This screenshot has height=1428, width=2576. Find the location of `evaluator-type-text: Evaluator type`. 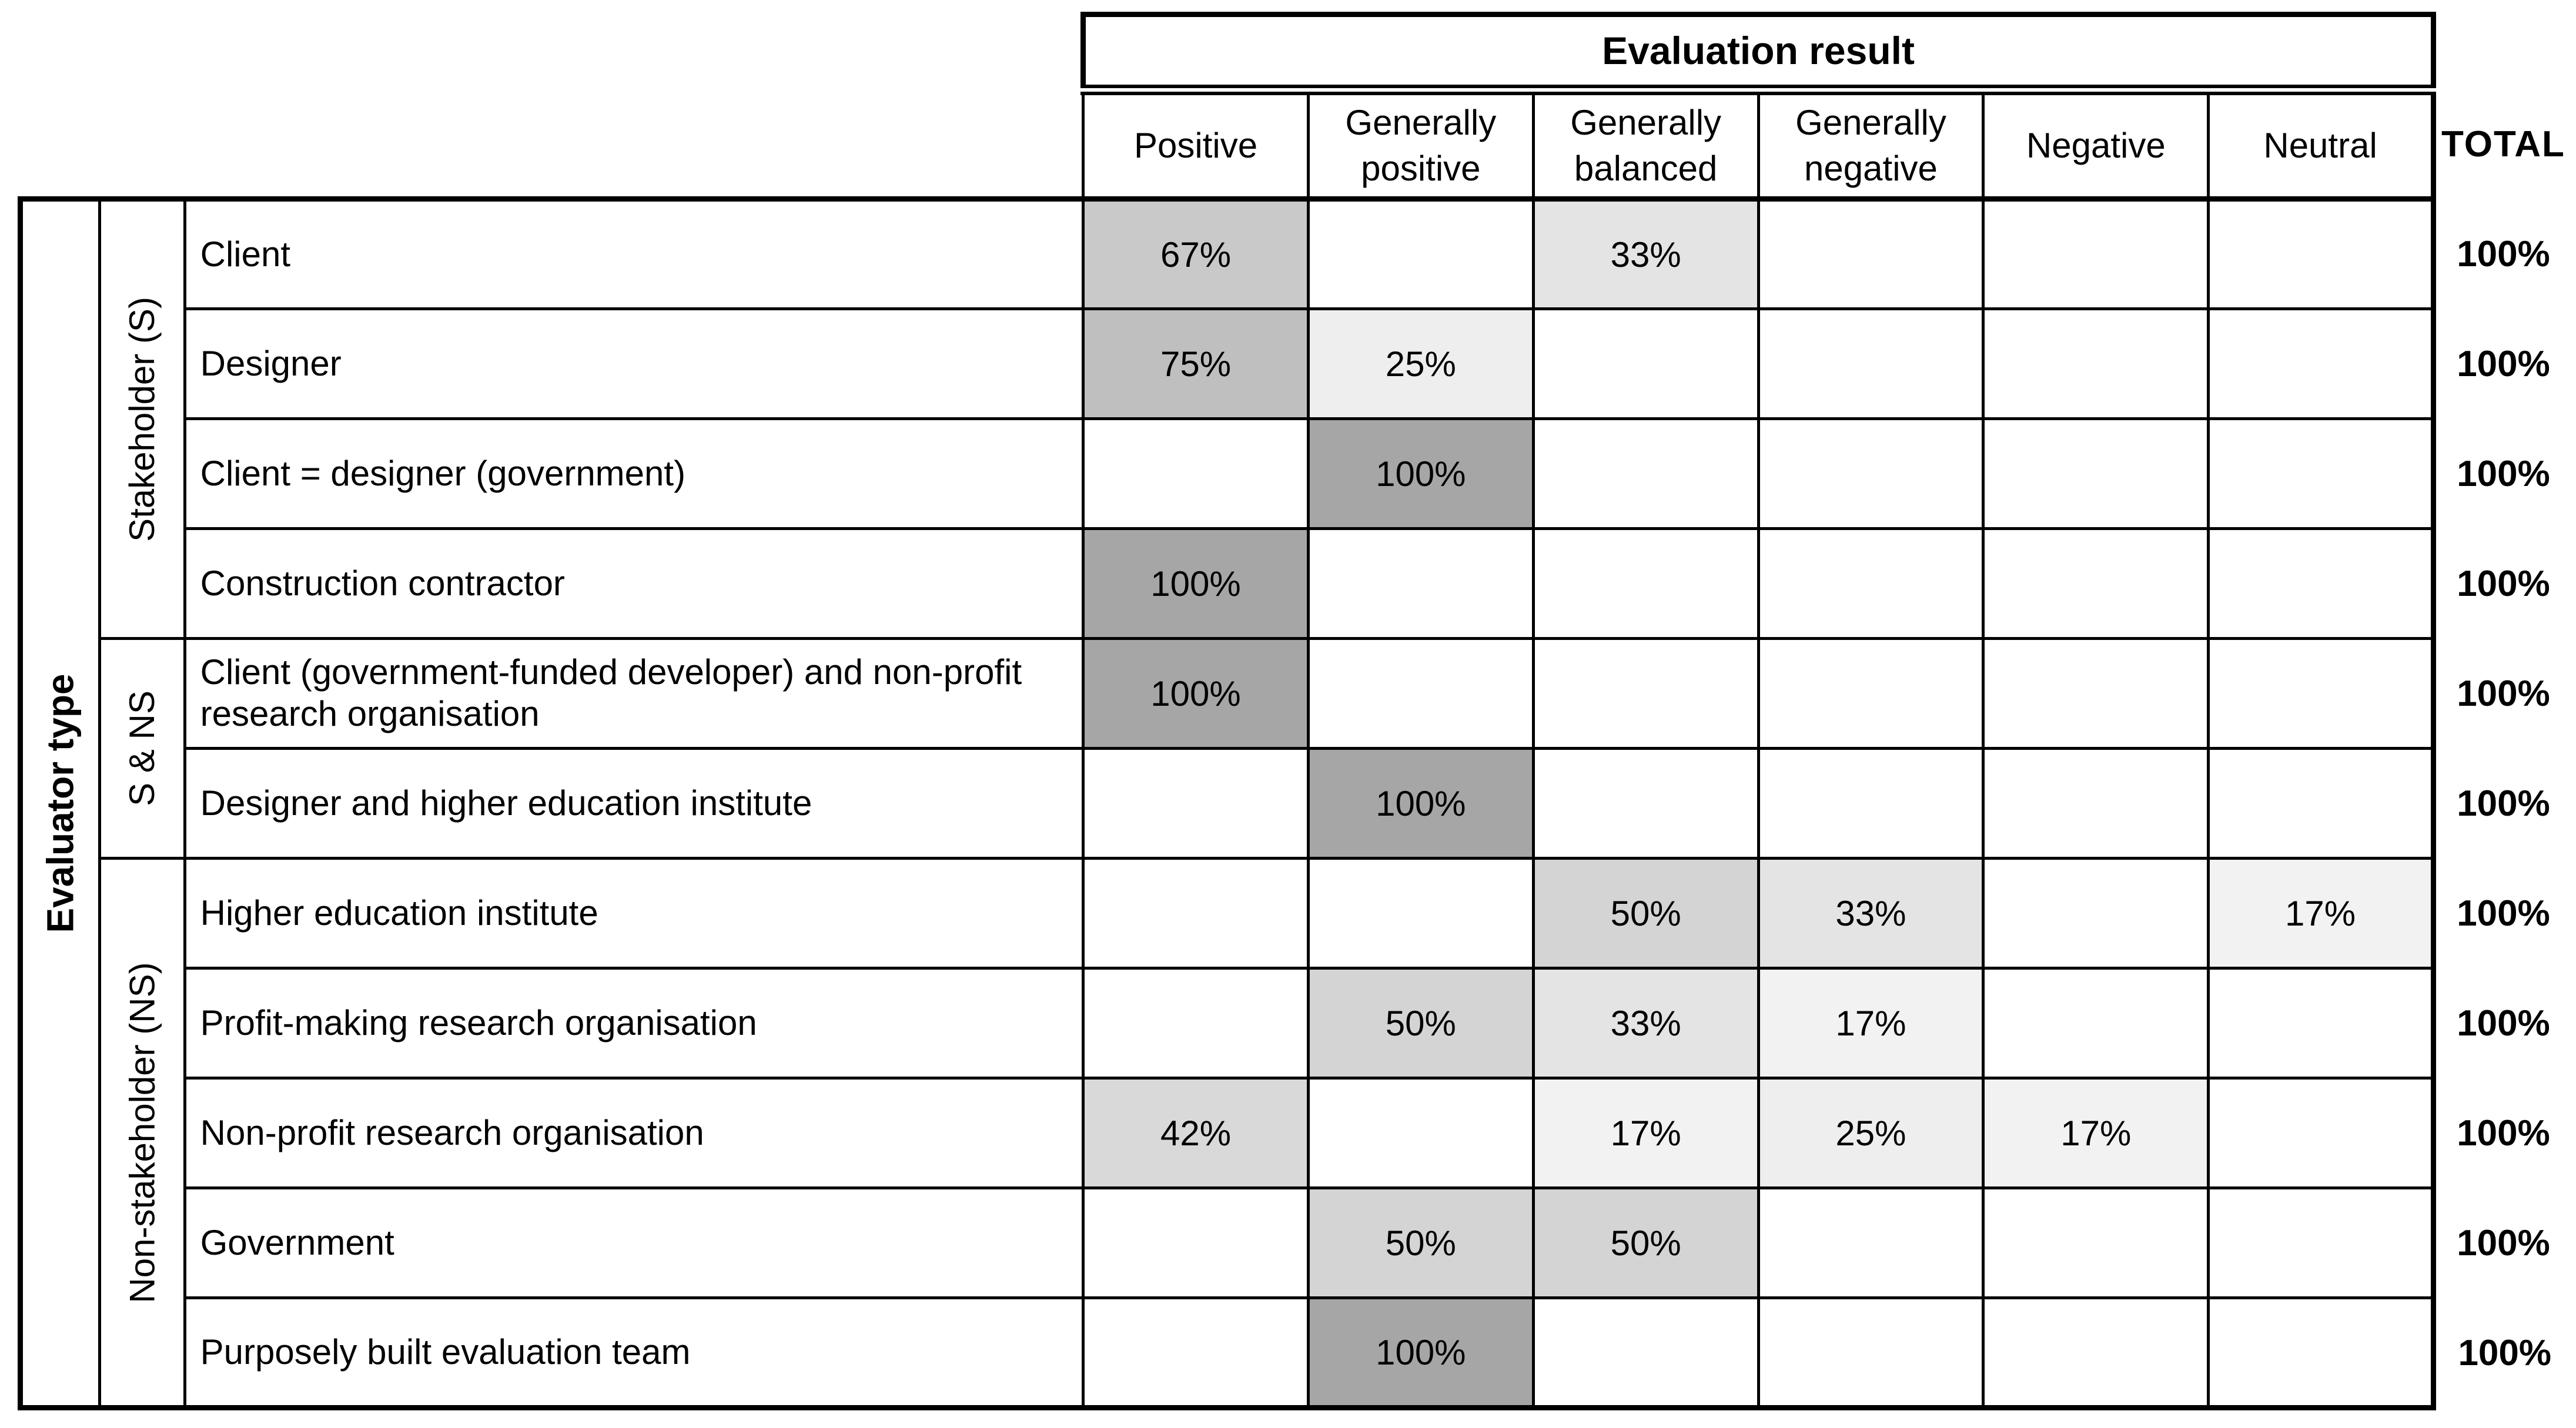

evaluator-type-text: Evaluator type is located at coordinates (60, 803).